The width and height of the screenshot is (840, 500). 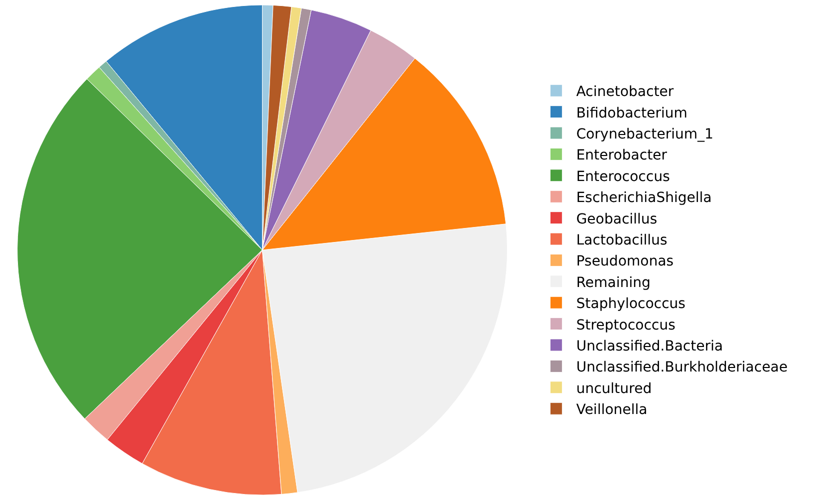 What do you see at coordinates (622, 240) in the screenshot?
I see `legend-label: Lactobacillus` at bounding box center [622, 240].